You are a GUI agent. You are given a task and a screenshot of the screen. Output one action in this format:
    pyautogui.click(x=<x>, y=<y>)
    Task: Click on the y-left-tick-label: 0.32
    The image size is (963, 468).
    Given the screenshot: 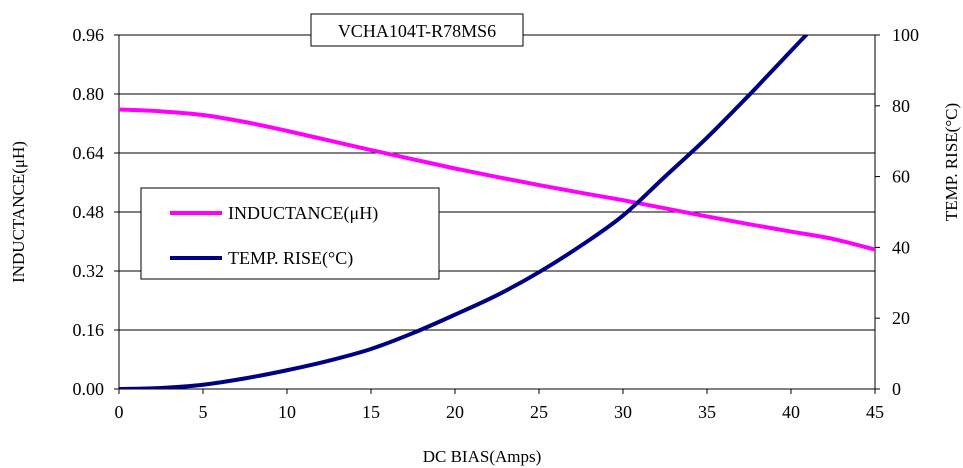 What is the action you would take?
    pyautogui.click(x=89, y=271)
    